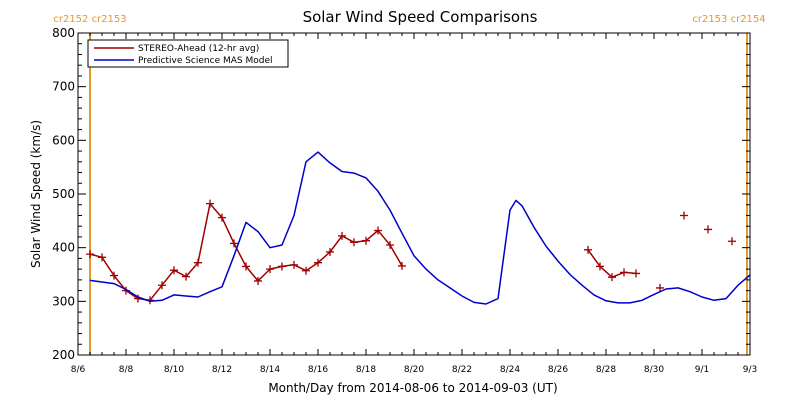  What do you see at coordinates (63, 301) in the screenshot?
I see `y-tick-label: 300` at bounding box center [63, 301].